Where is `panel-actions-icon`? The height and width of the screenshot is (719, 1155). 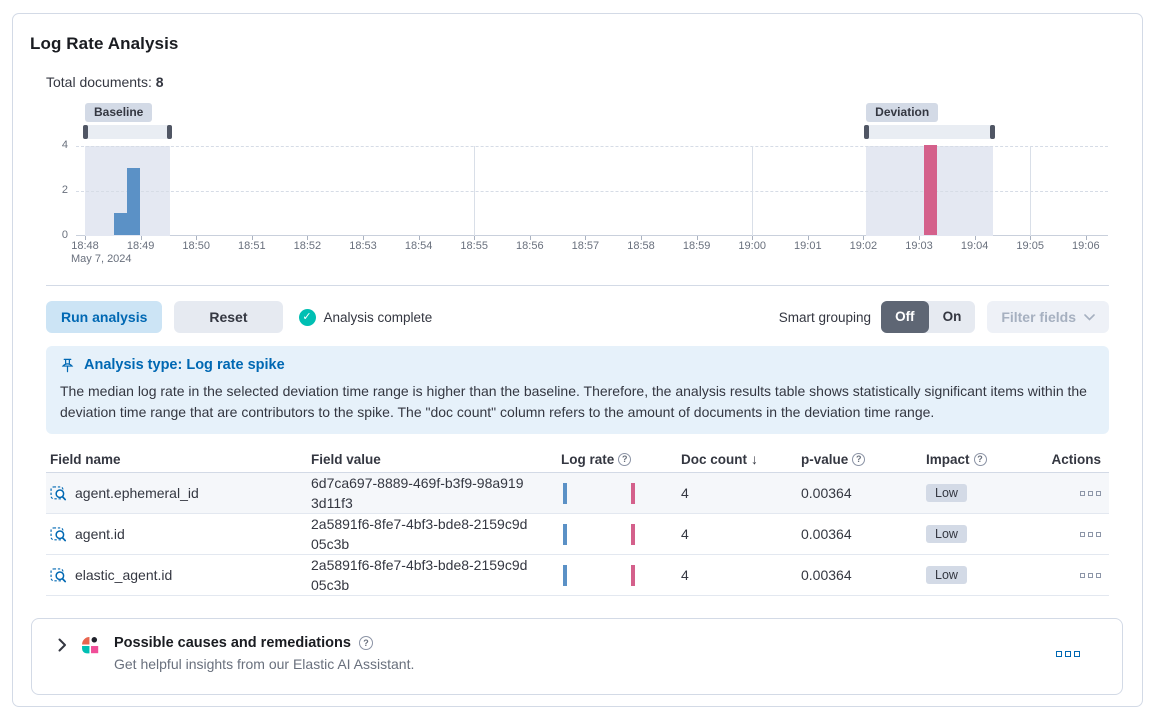
panel-actions-icon is located at coordinates (1068, 654).